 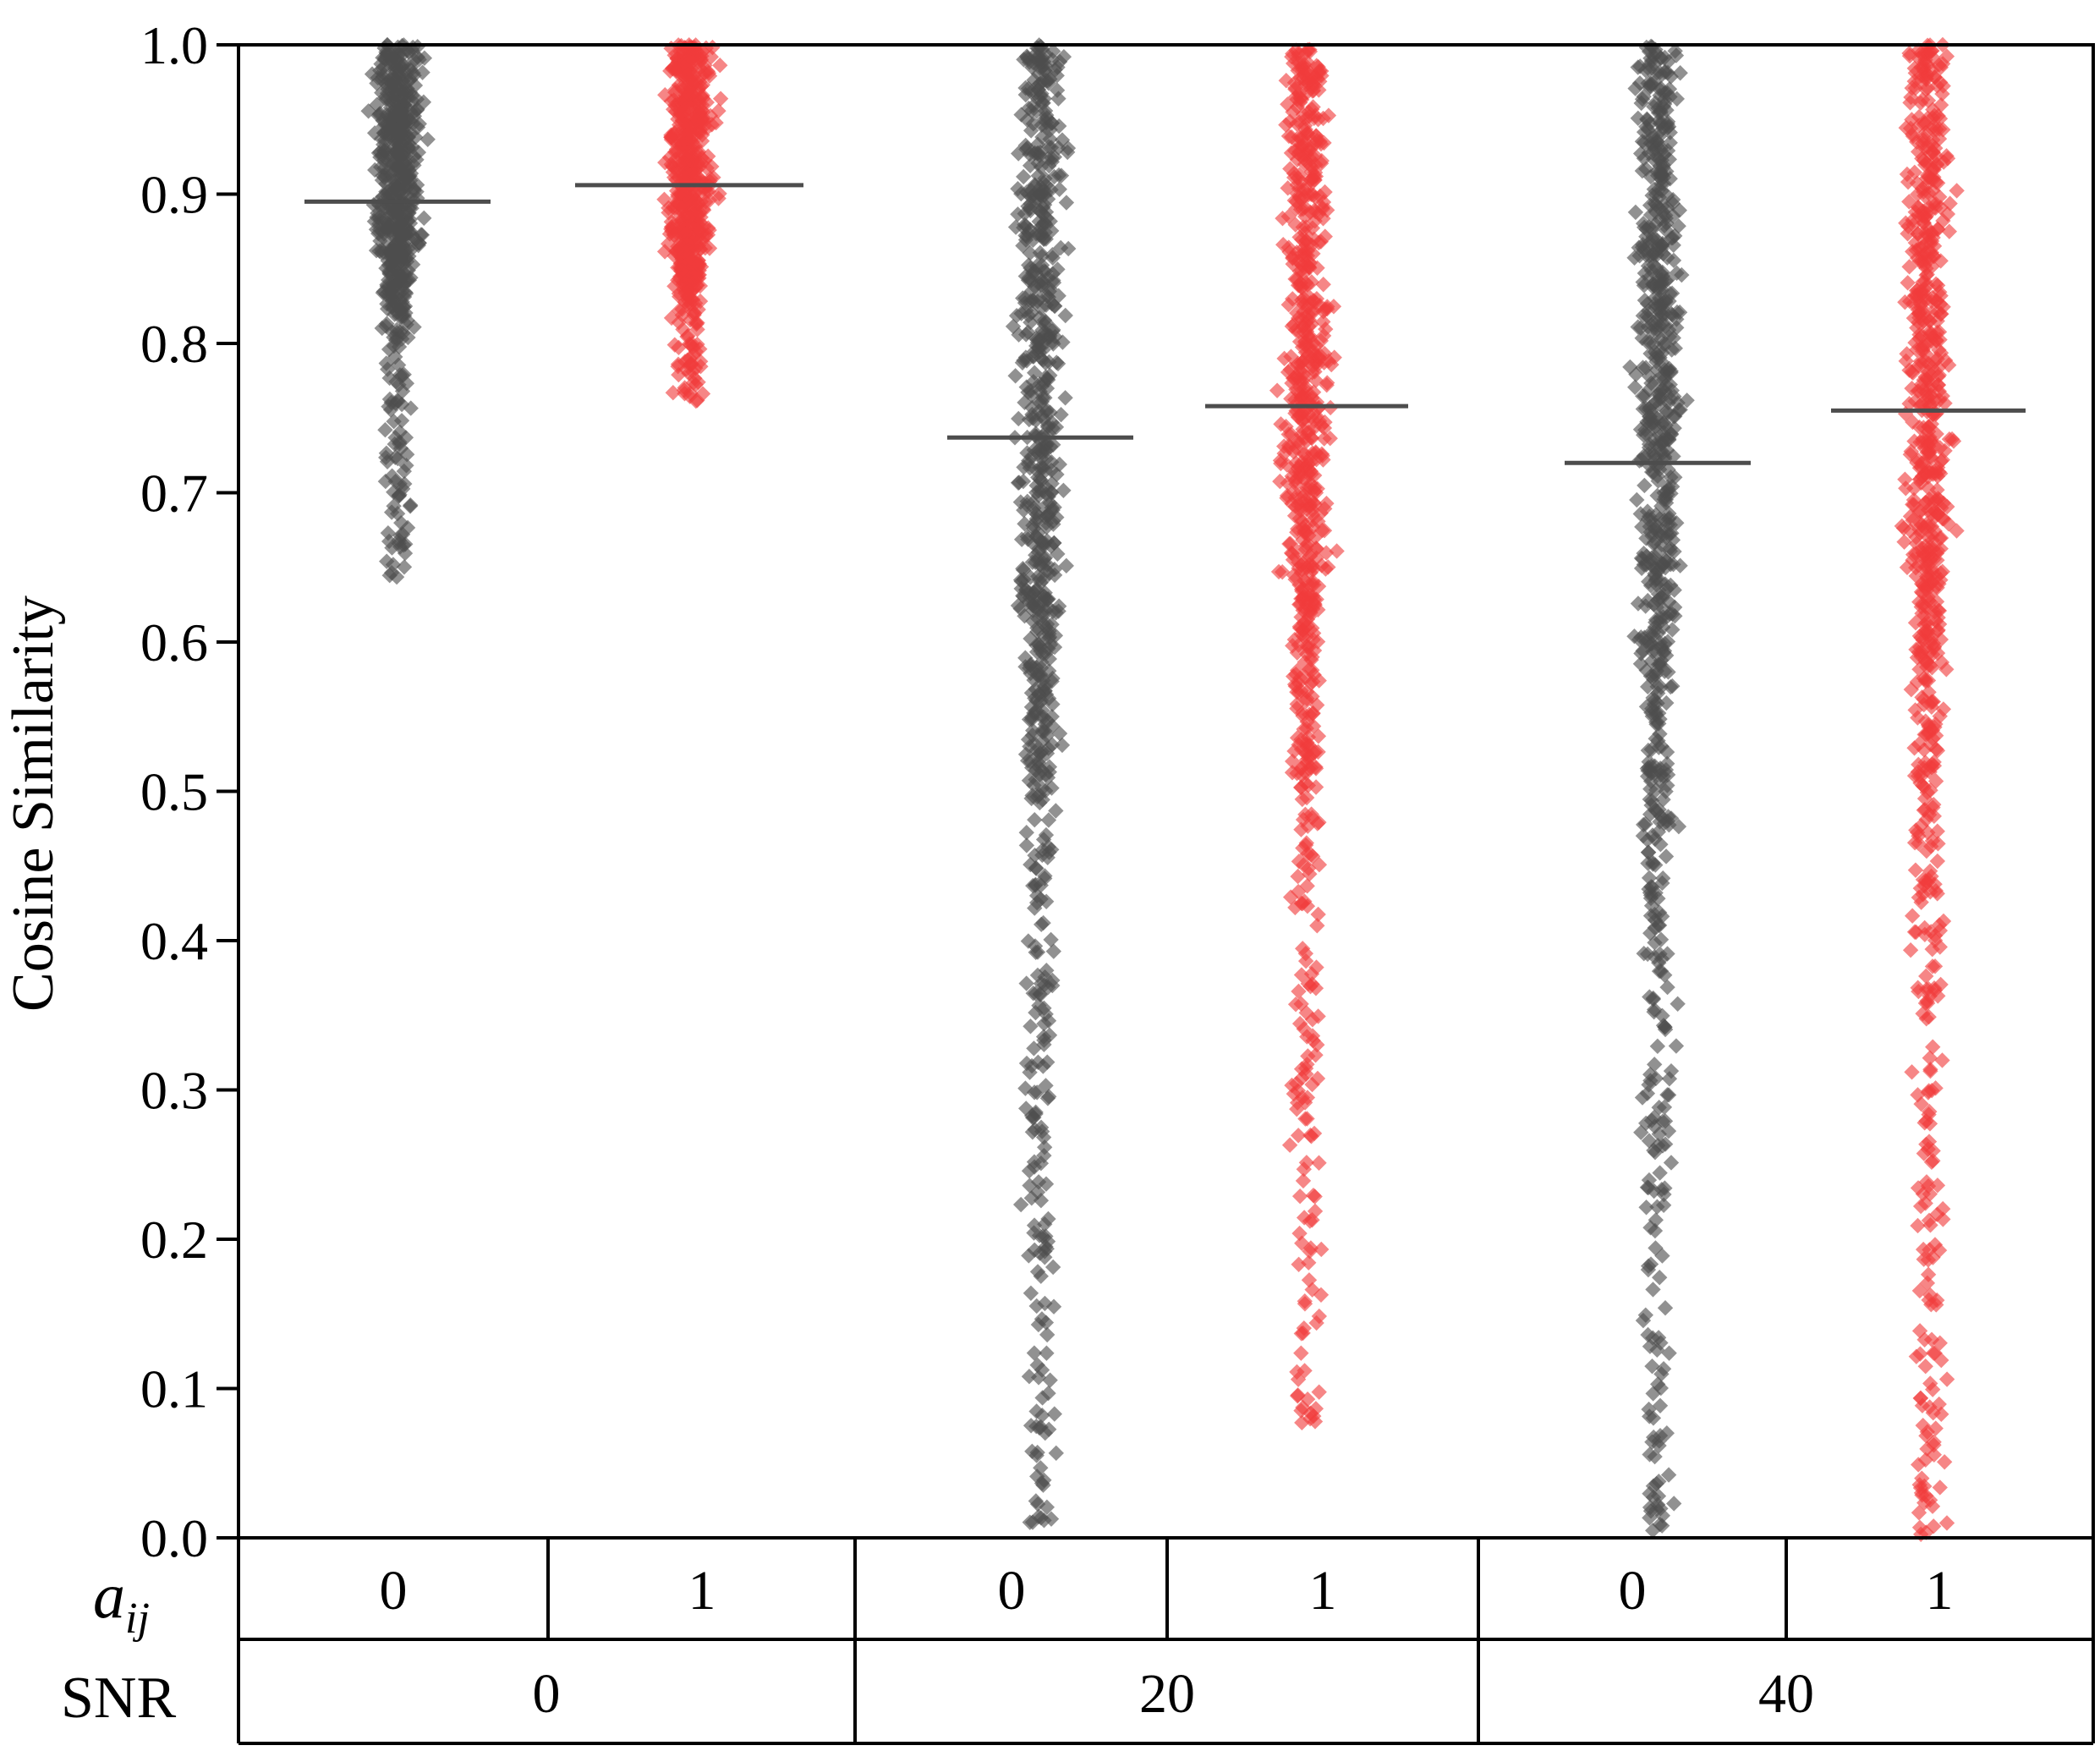 I want to click on row-label-a-ij: aij, so click(x=122, y=1602).